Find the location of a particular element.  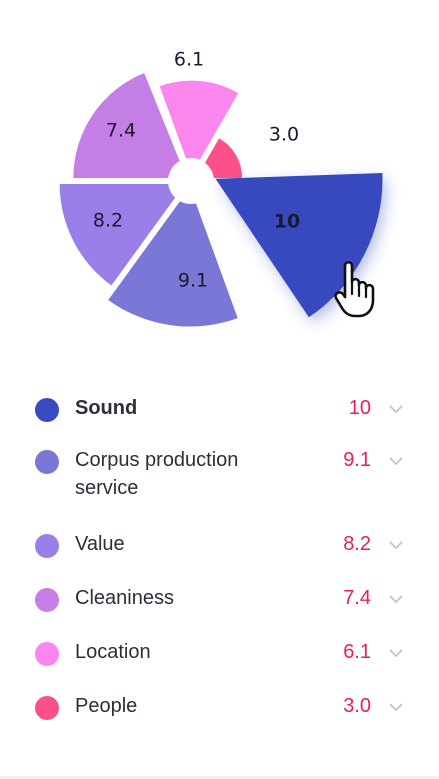

bottom-divider is located at coordinates (219, 777).